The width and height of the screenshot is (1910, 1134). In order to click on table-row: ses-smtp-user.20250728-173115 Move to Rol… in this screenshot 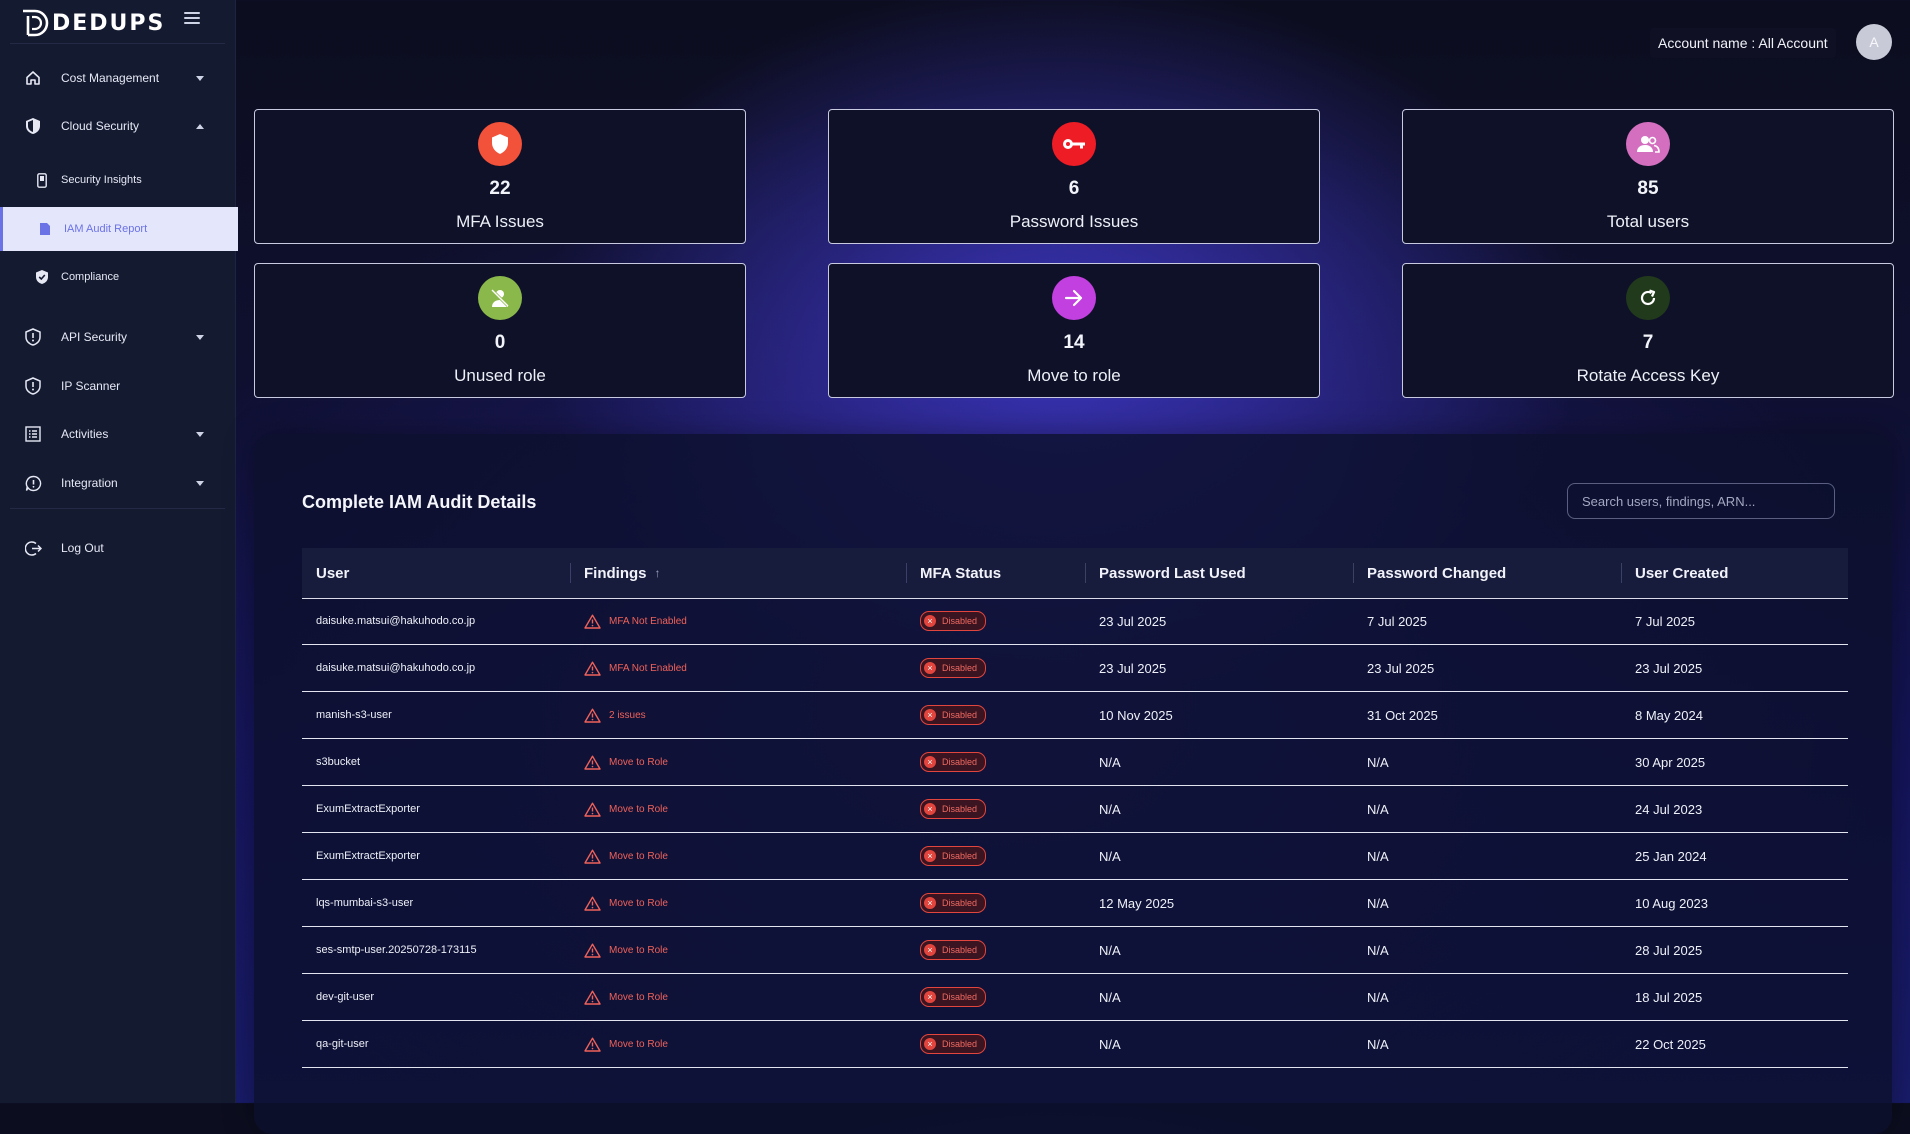, I will do `click(1075, 950)`.